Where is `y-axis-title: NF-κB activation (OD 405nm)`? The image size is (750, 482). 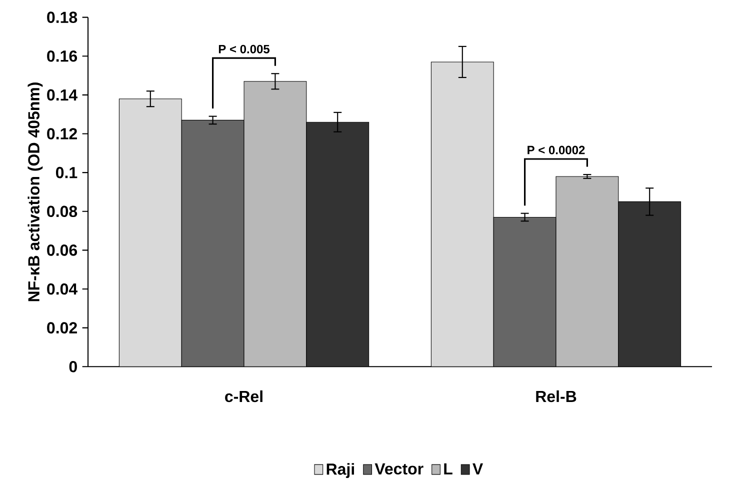
y-axis-title: NF-κB activation (OD 405nm) is located at coordinates (35, 192).